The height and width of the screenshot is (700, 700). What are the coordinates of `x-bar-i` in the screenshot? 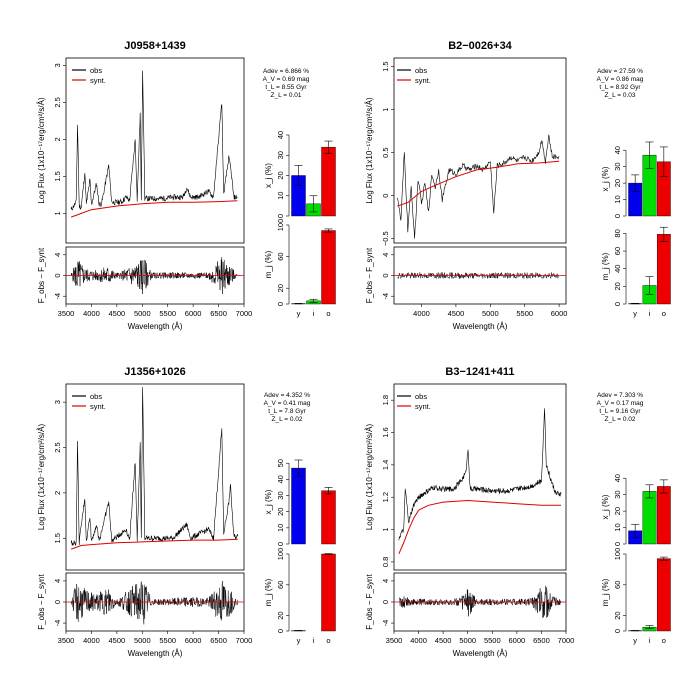 It's located at (649, 518).